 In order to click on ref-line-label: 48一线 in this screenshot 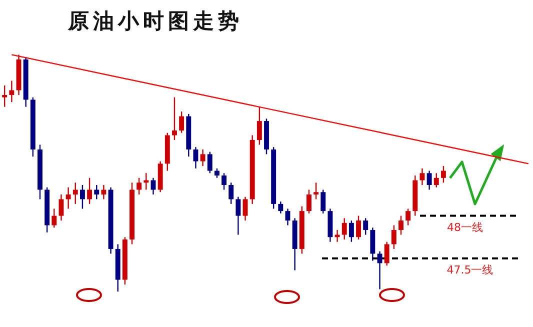, I will do `click(465, 227)`.